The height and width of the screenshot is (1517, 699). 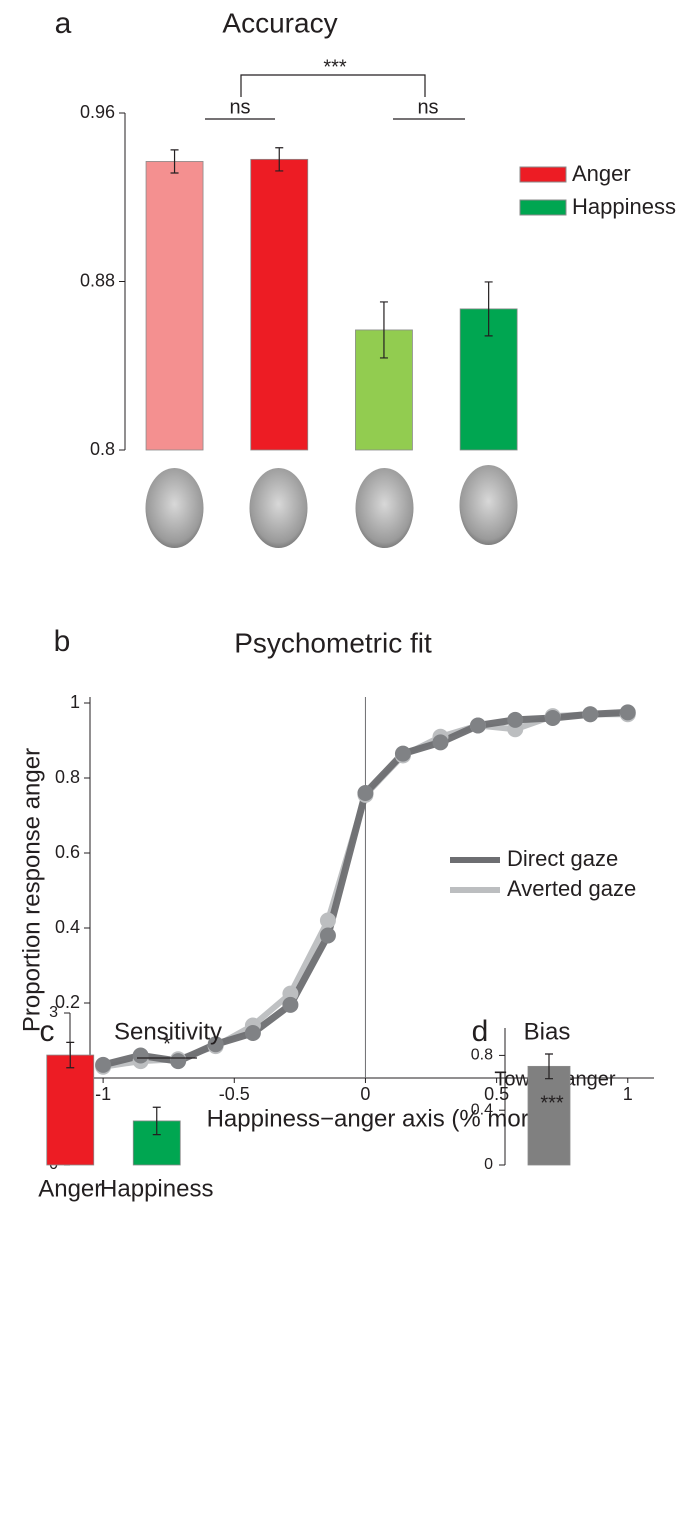 I want to click on y-tick-label: 0, so click(x=488, y=1164).